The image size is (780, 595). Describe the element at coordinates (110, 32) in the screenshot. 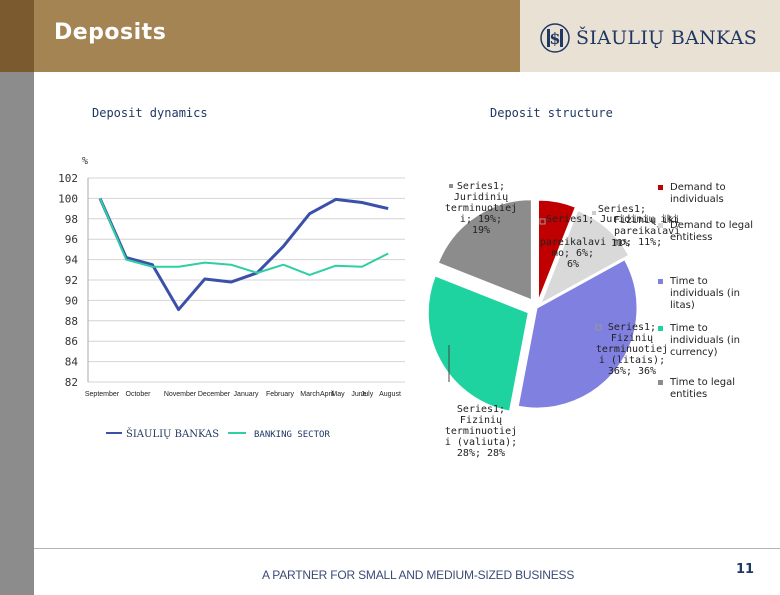

I see `page-title: Deposits` at that location.